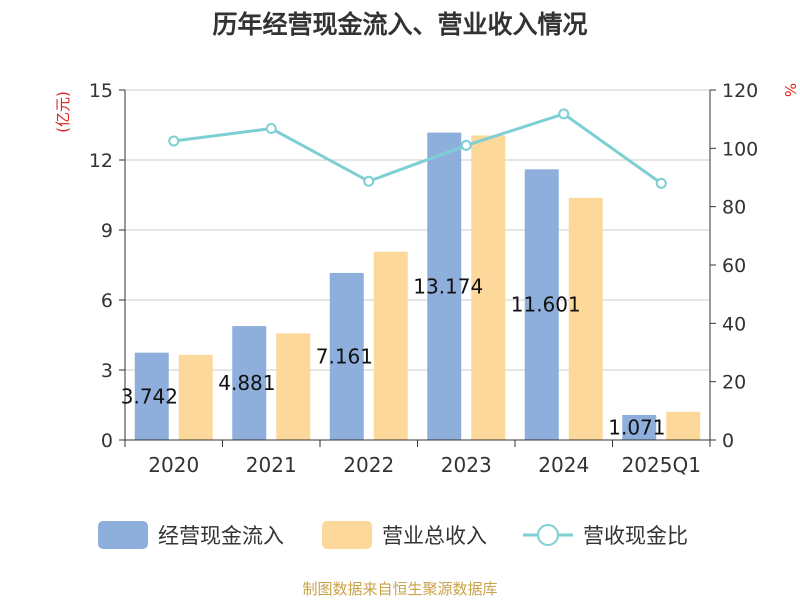 The height and width of the screenshot is (600, 800). I want to click on x-tick-label: 2021, so click(271, 465).